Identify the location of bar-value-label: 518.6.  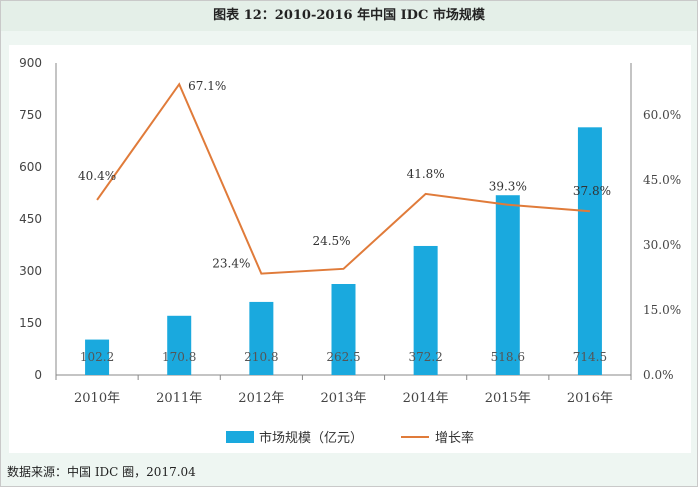
(508, 357).